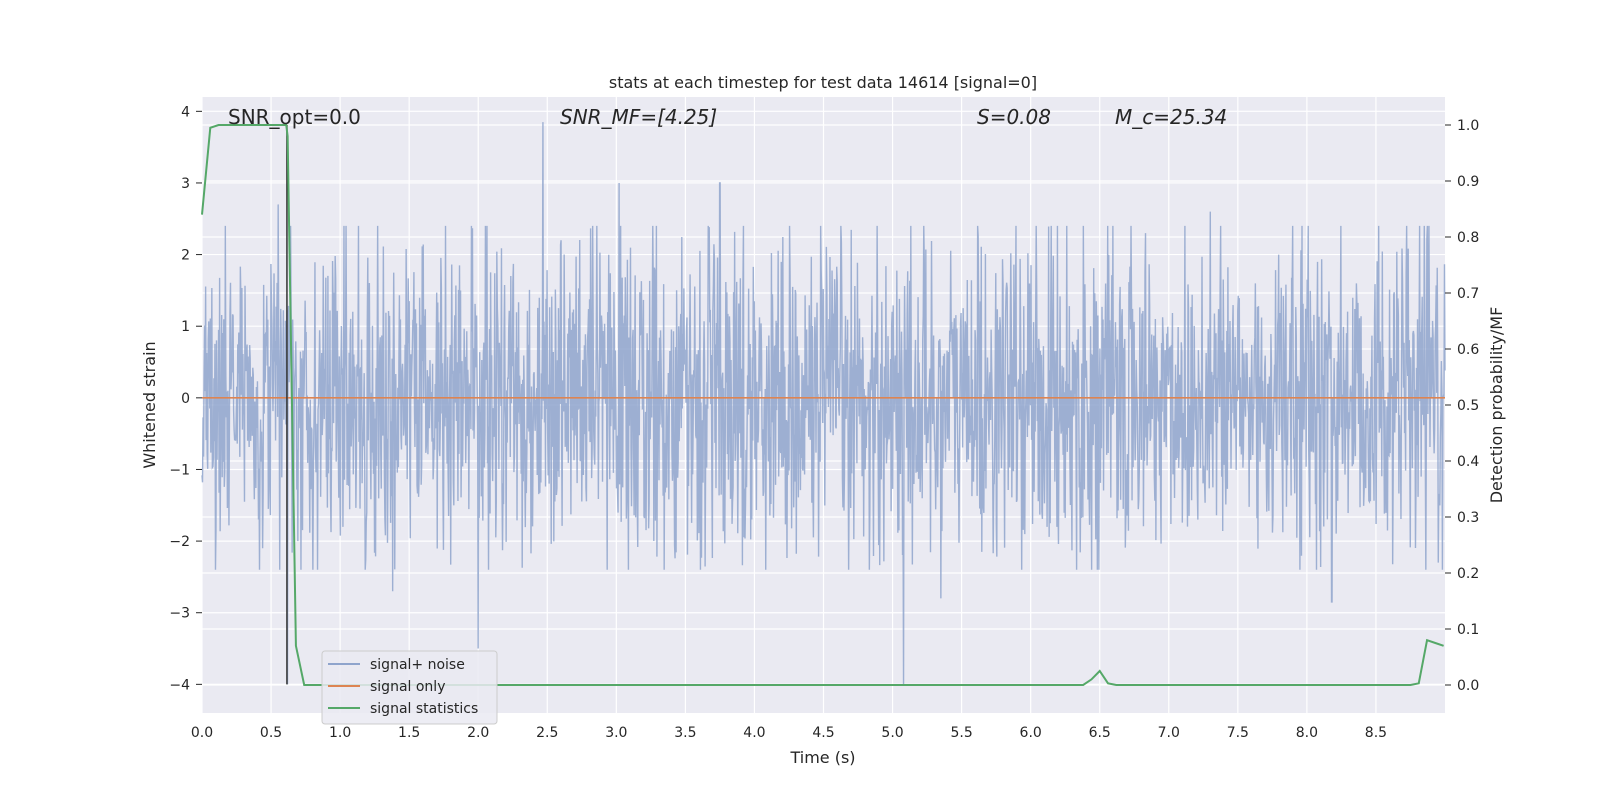  I want to click on y-right-tick-label: 0.7, so click(1468, 294).